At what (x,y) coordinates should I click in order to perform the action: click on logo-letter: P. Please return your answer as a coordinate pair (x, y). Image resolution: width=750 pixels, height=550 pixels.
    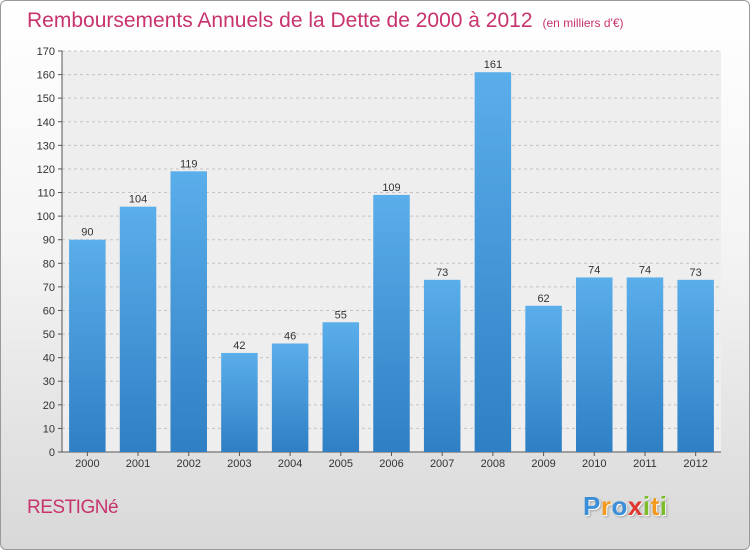
    Looking at the image, I should click on (592, 506).